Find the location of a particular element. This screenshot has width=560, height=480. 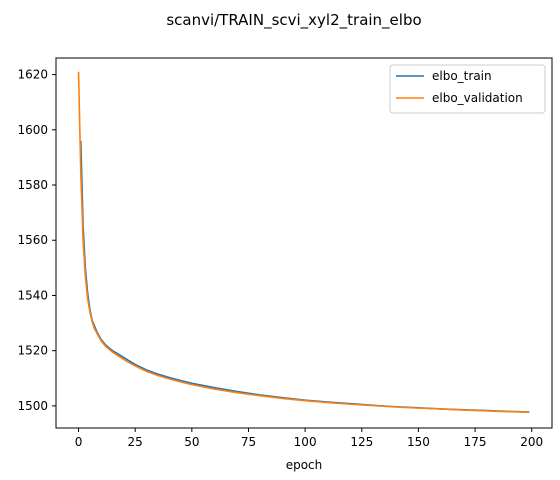

x-tick-label: 175 is located at coordinates (475, 442).